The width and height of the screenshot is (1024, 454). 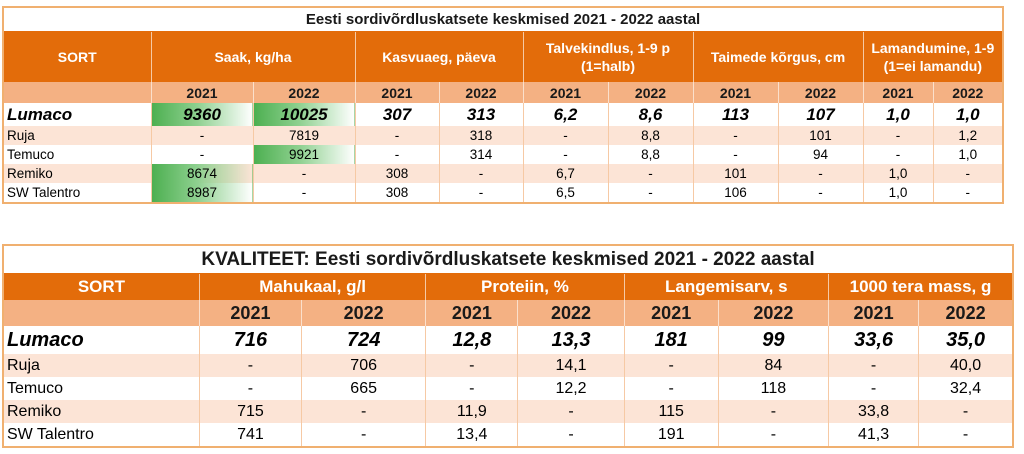 I want to click on cell-value: 1,2, so click(x=968, y=135).